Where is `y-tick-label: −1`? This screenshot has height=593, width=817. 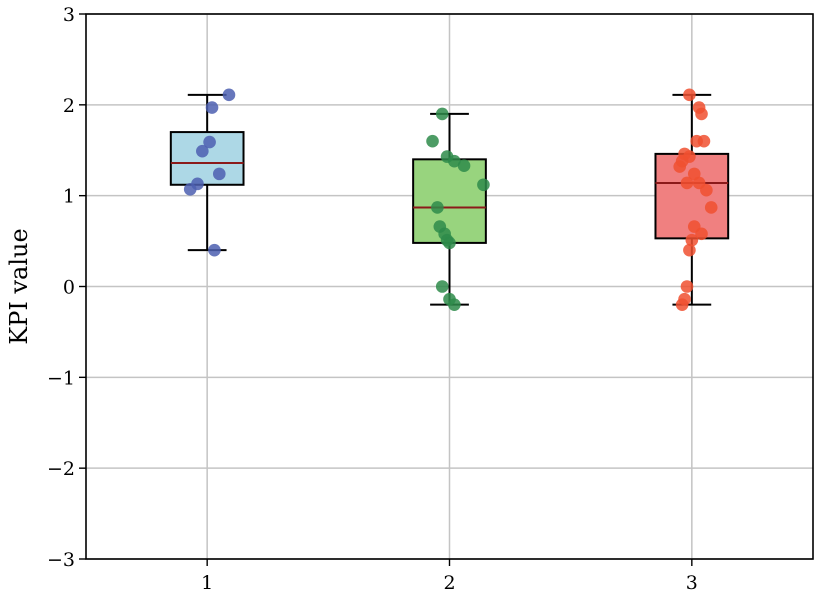
y-tick-label: −1 is located at coordinates (61, 378).